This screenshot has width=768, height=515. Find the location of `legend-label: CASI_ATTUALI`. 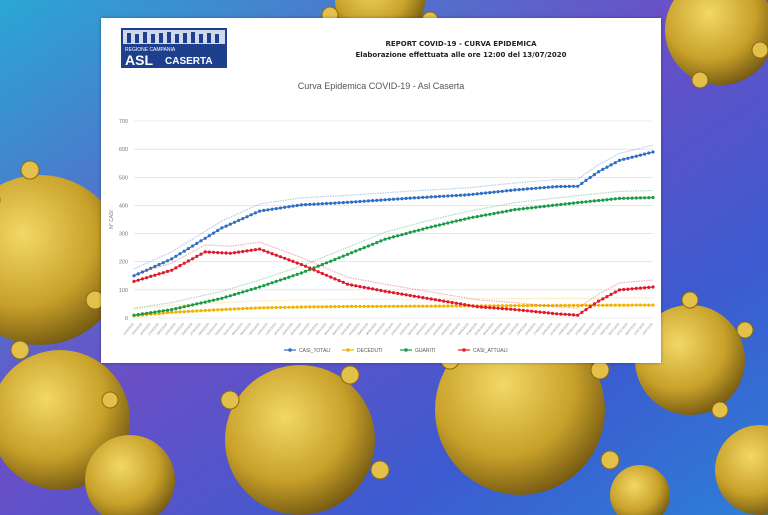

legend-label: CASI_ATTUALI is located at coordinates (490, 351).